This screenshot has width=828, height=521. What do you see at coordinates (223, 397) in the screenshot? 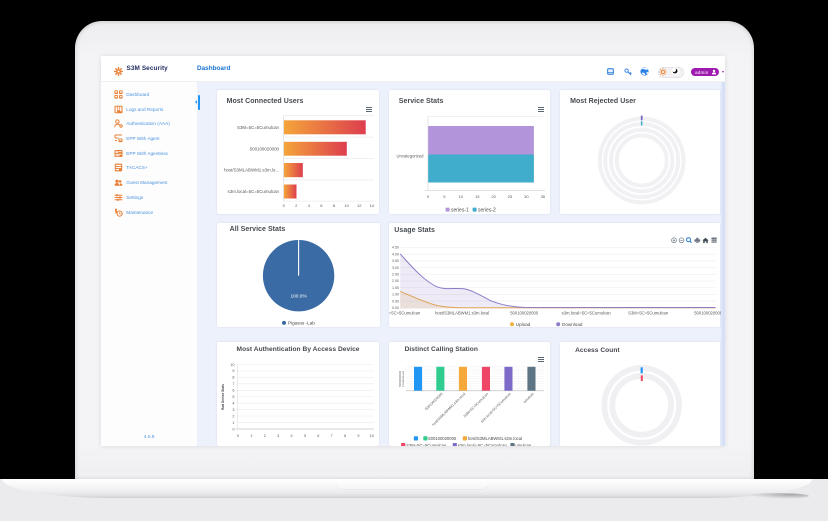
I see `svg-text: Rad Device Stats` at bounding box center [223, 397].